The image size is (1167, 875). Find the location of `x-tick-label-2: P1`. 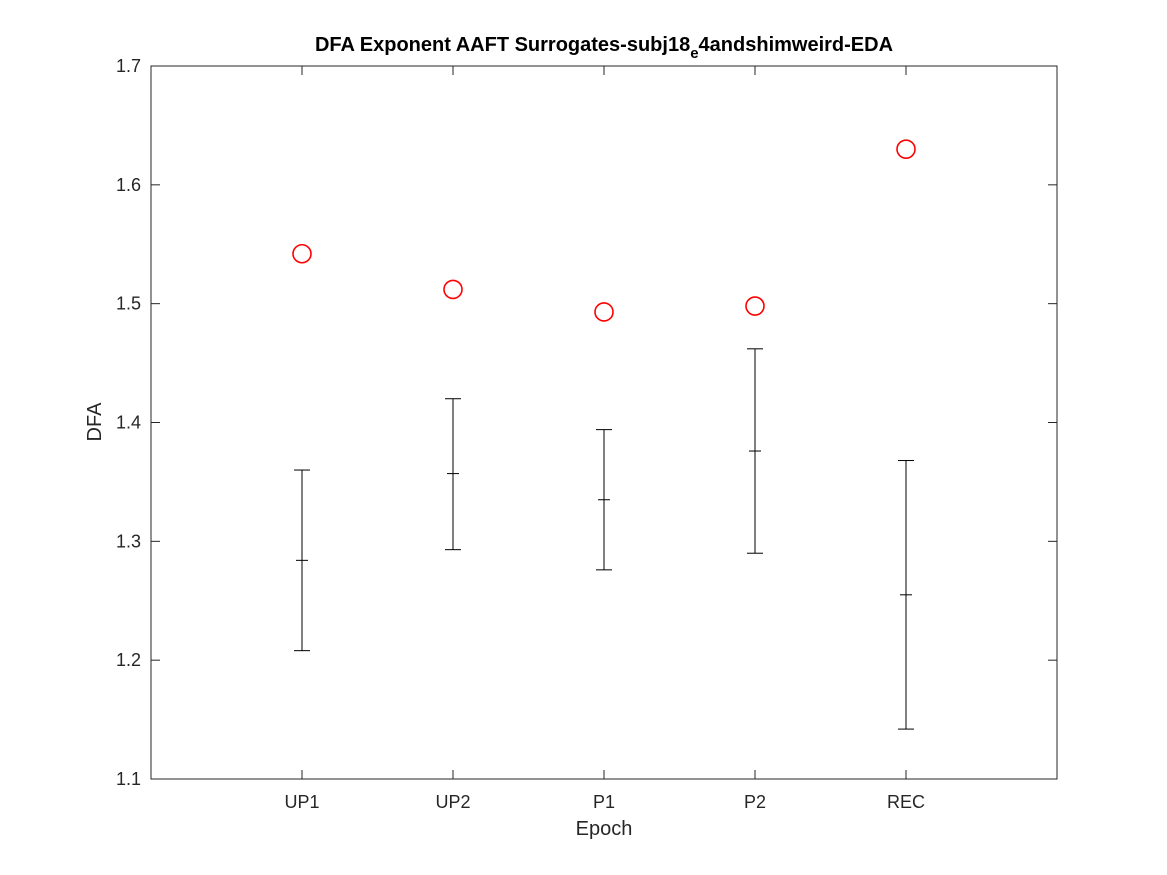

x-tick-label-2: P1 is located at coordinates (604, 802).